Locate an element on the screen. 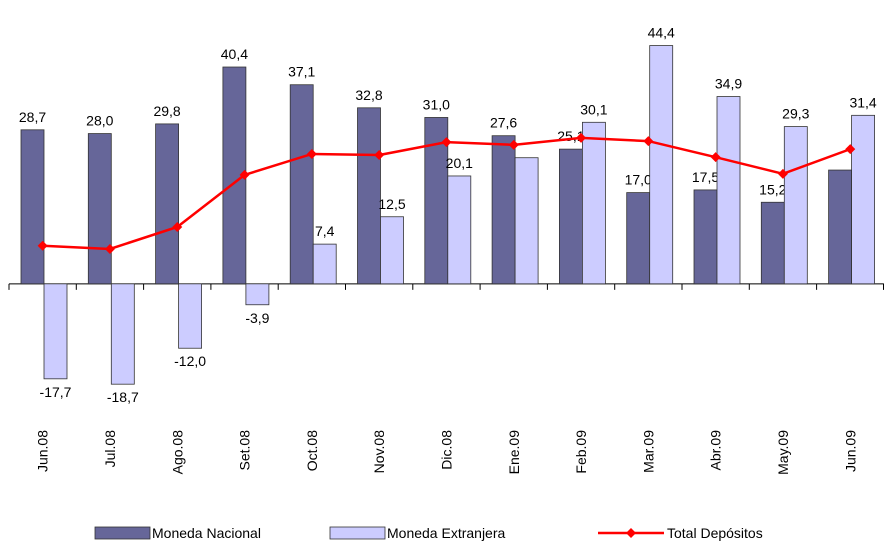 The height and width of the screenshot is (544, 884). data-label: 27,6 is located at coordinates (503, 123).